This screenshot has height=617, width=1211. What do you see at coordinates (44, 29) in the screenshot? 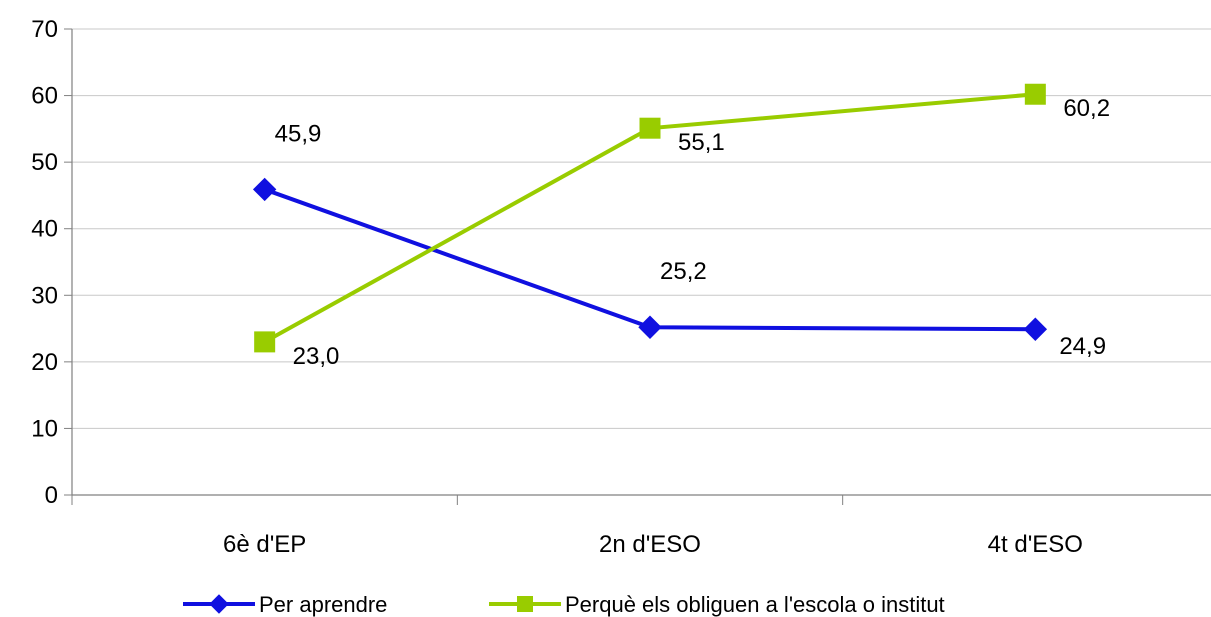
I see `y-tick-label: 70` at bounding box center [44, 29].